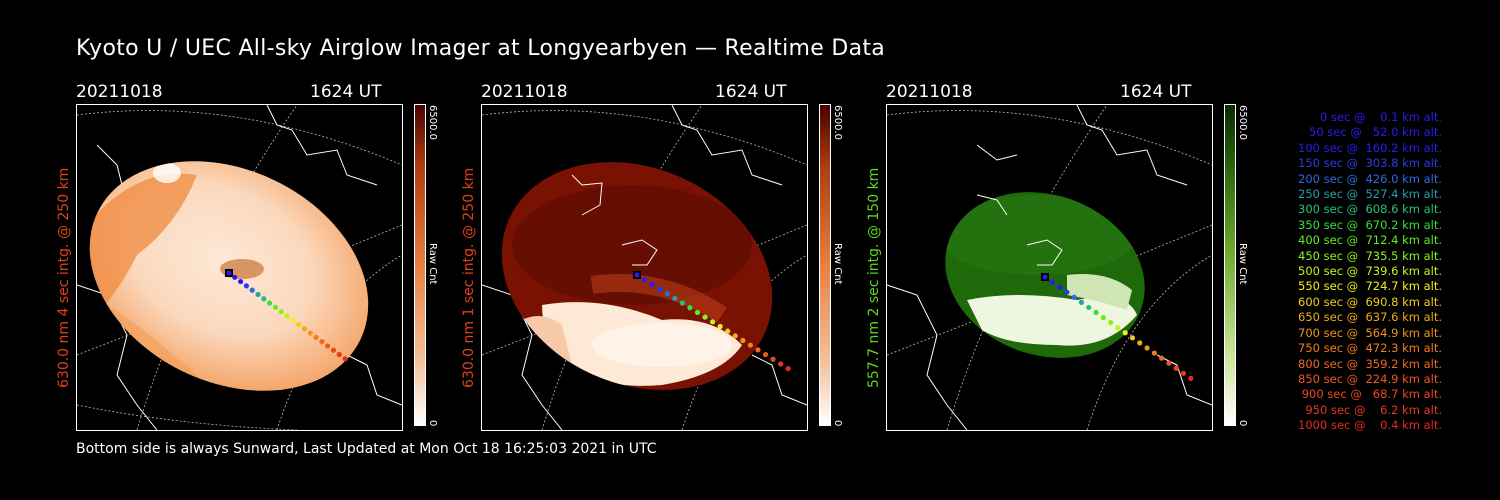  I want to click on panel-3-date: 20211018, so click(929, 92).